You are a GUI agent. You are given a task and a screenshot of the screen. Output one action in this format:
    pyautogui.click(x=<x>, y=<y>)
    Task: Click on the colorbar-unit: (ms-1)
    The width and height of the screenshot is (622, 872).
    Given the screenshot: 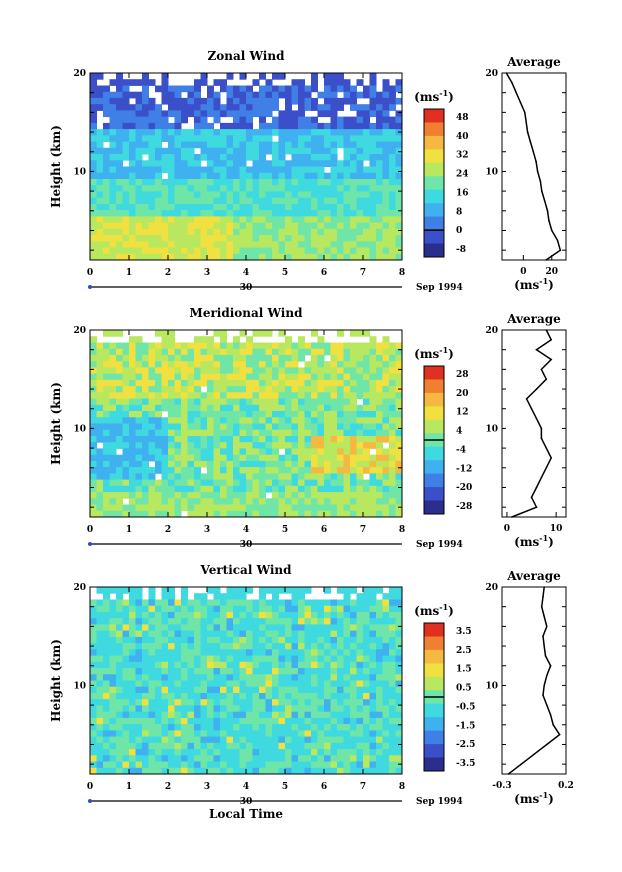 What is the action you would take?
    pyautogui.click(x=434, y=353)
    